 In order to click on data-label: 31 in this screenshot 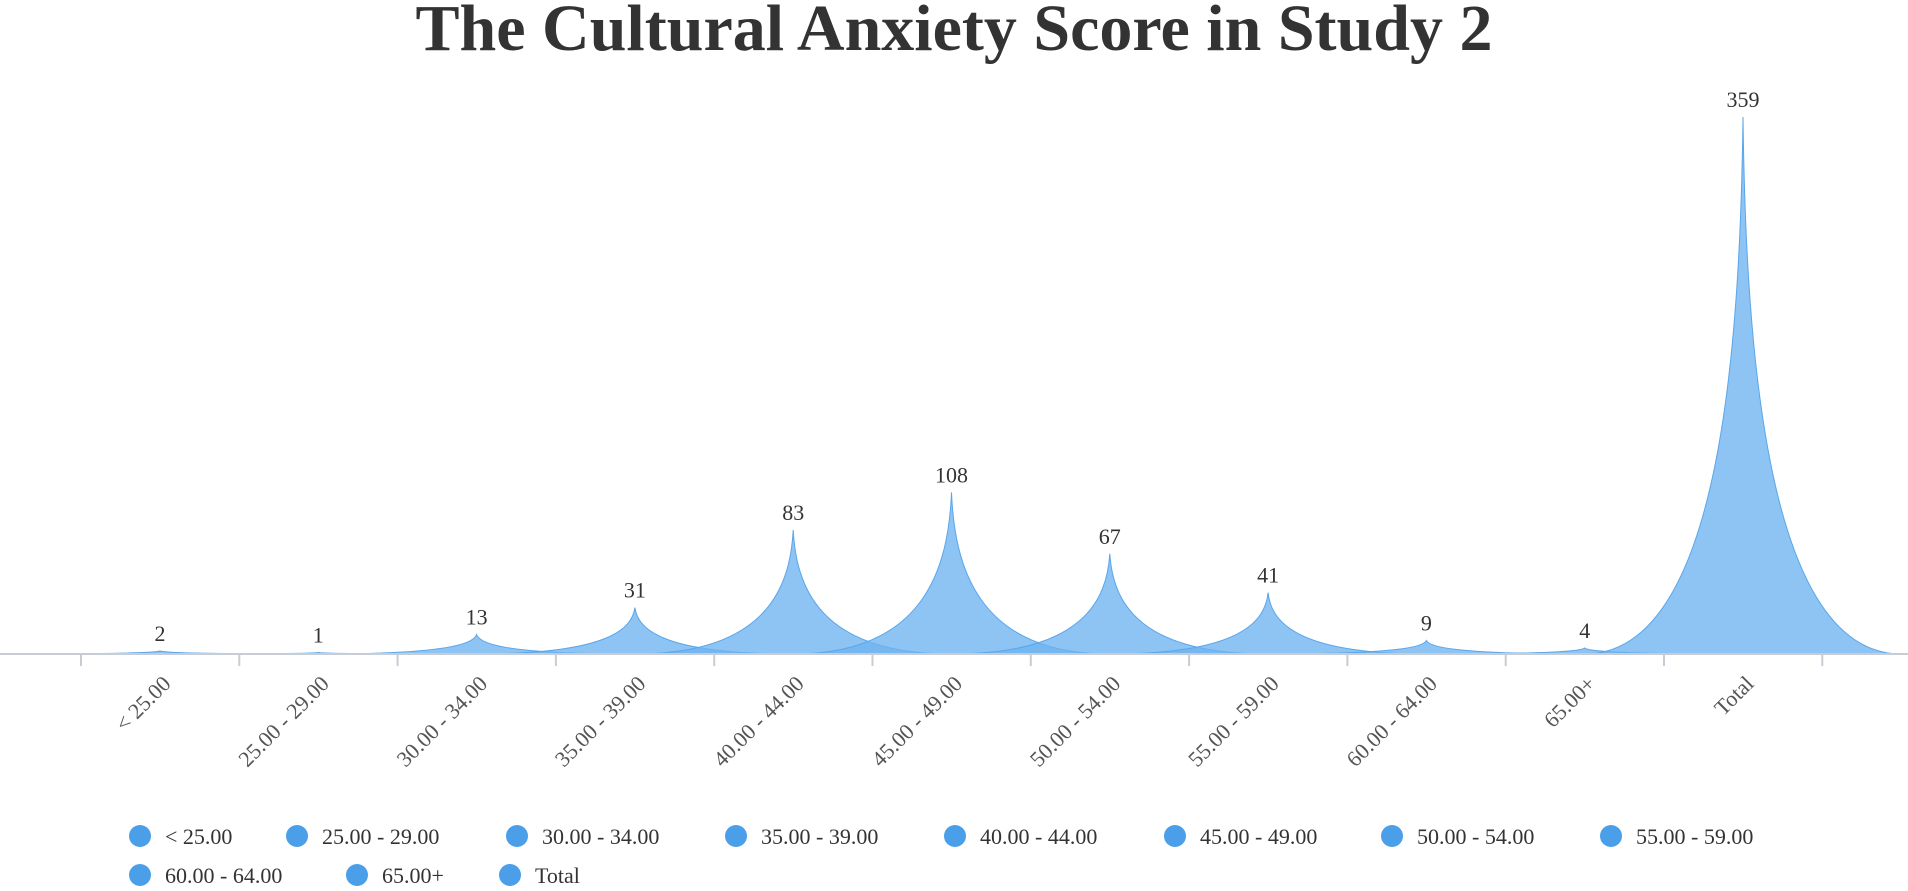, I will do `click(635, 590)`.